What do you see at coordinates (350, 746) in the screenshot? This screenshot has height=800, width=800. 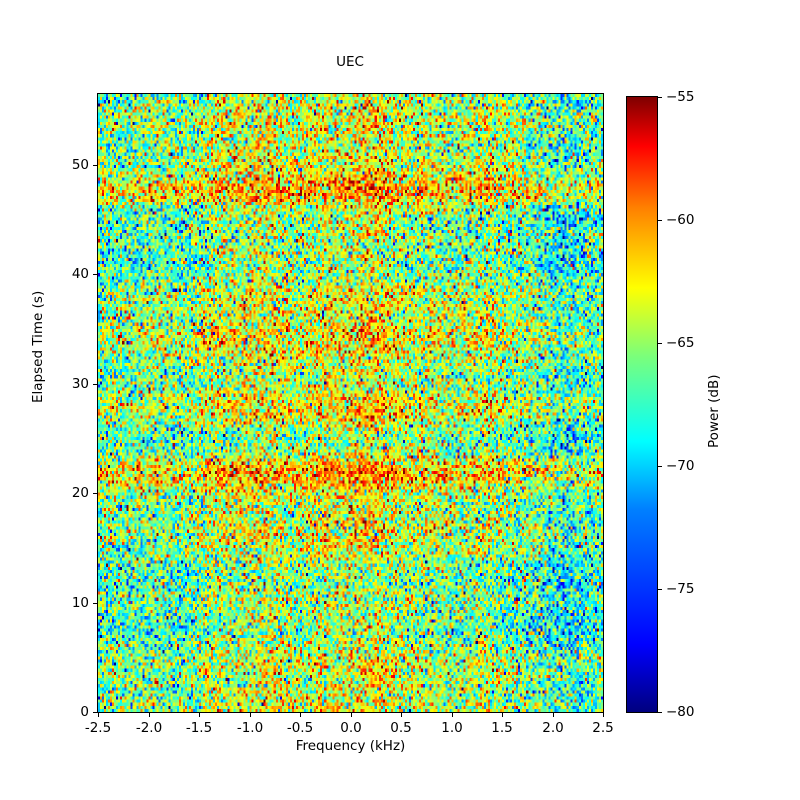 I see `x-axis-label: Frequency (kHz)` at bounding box center [350, 746].